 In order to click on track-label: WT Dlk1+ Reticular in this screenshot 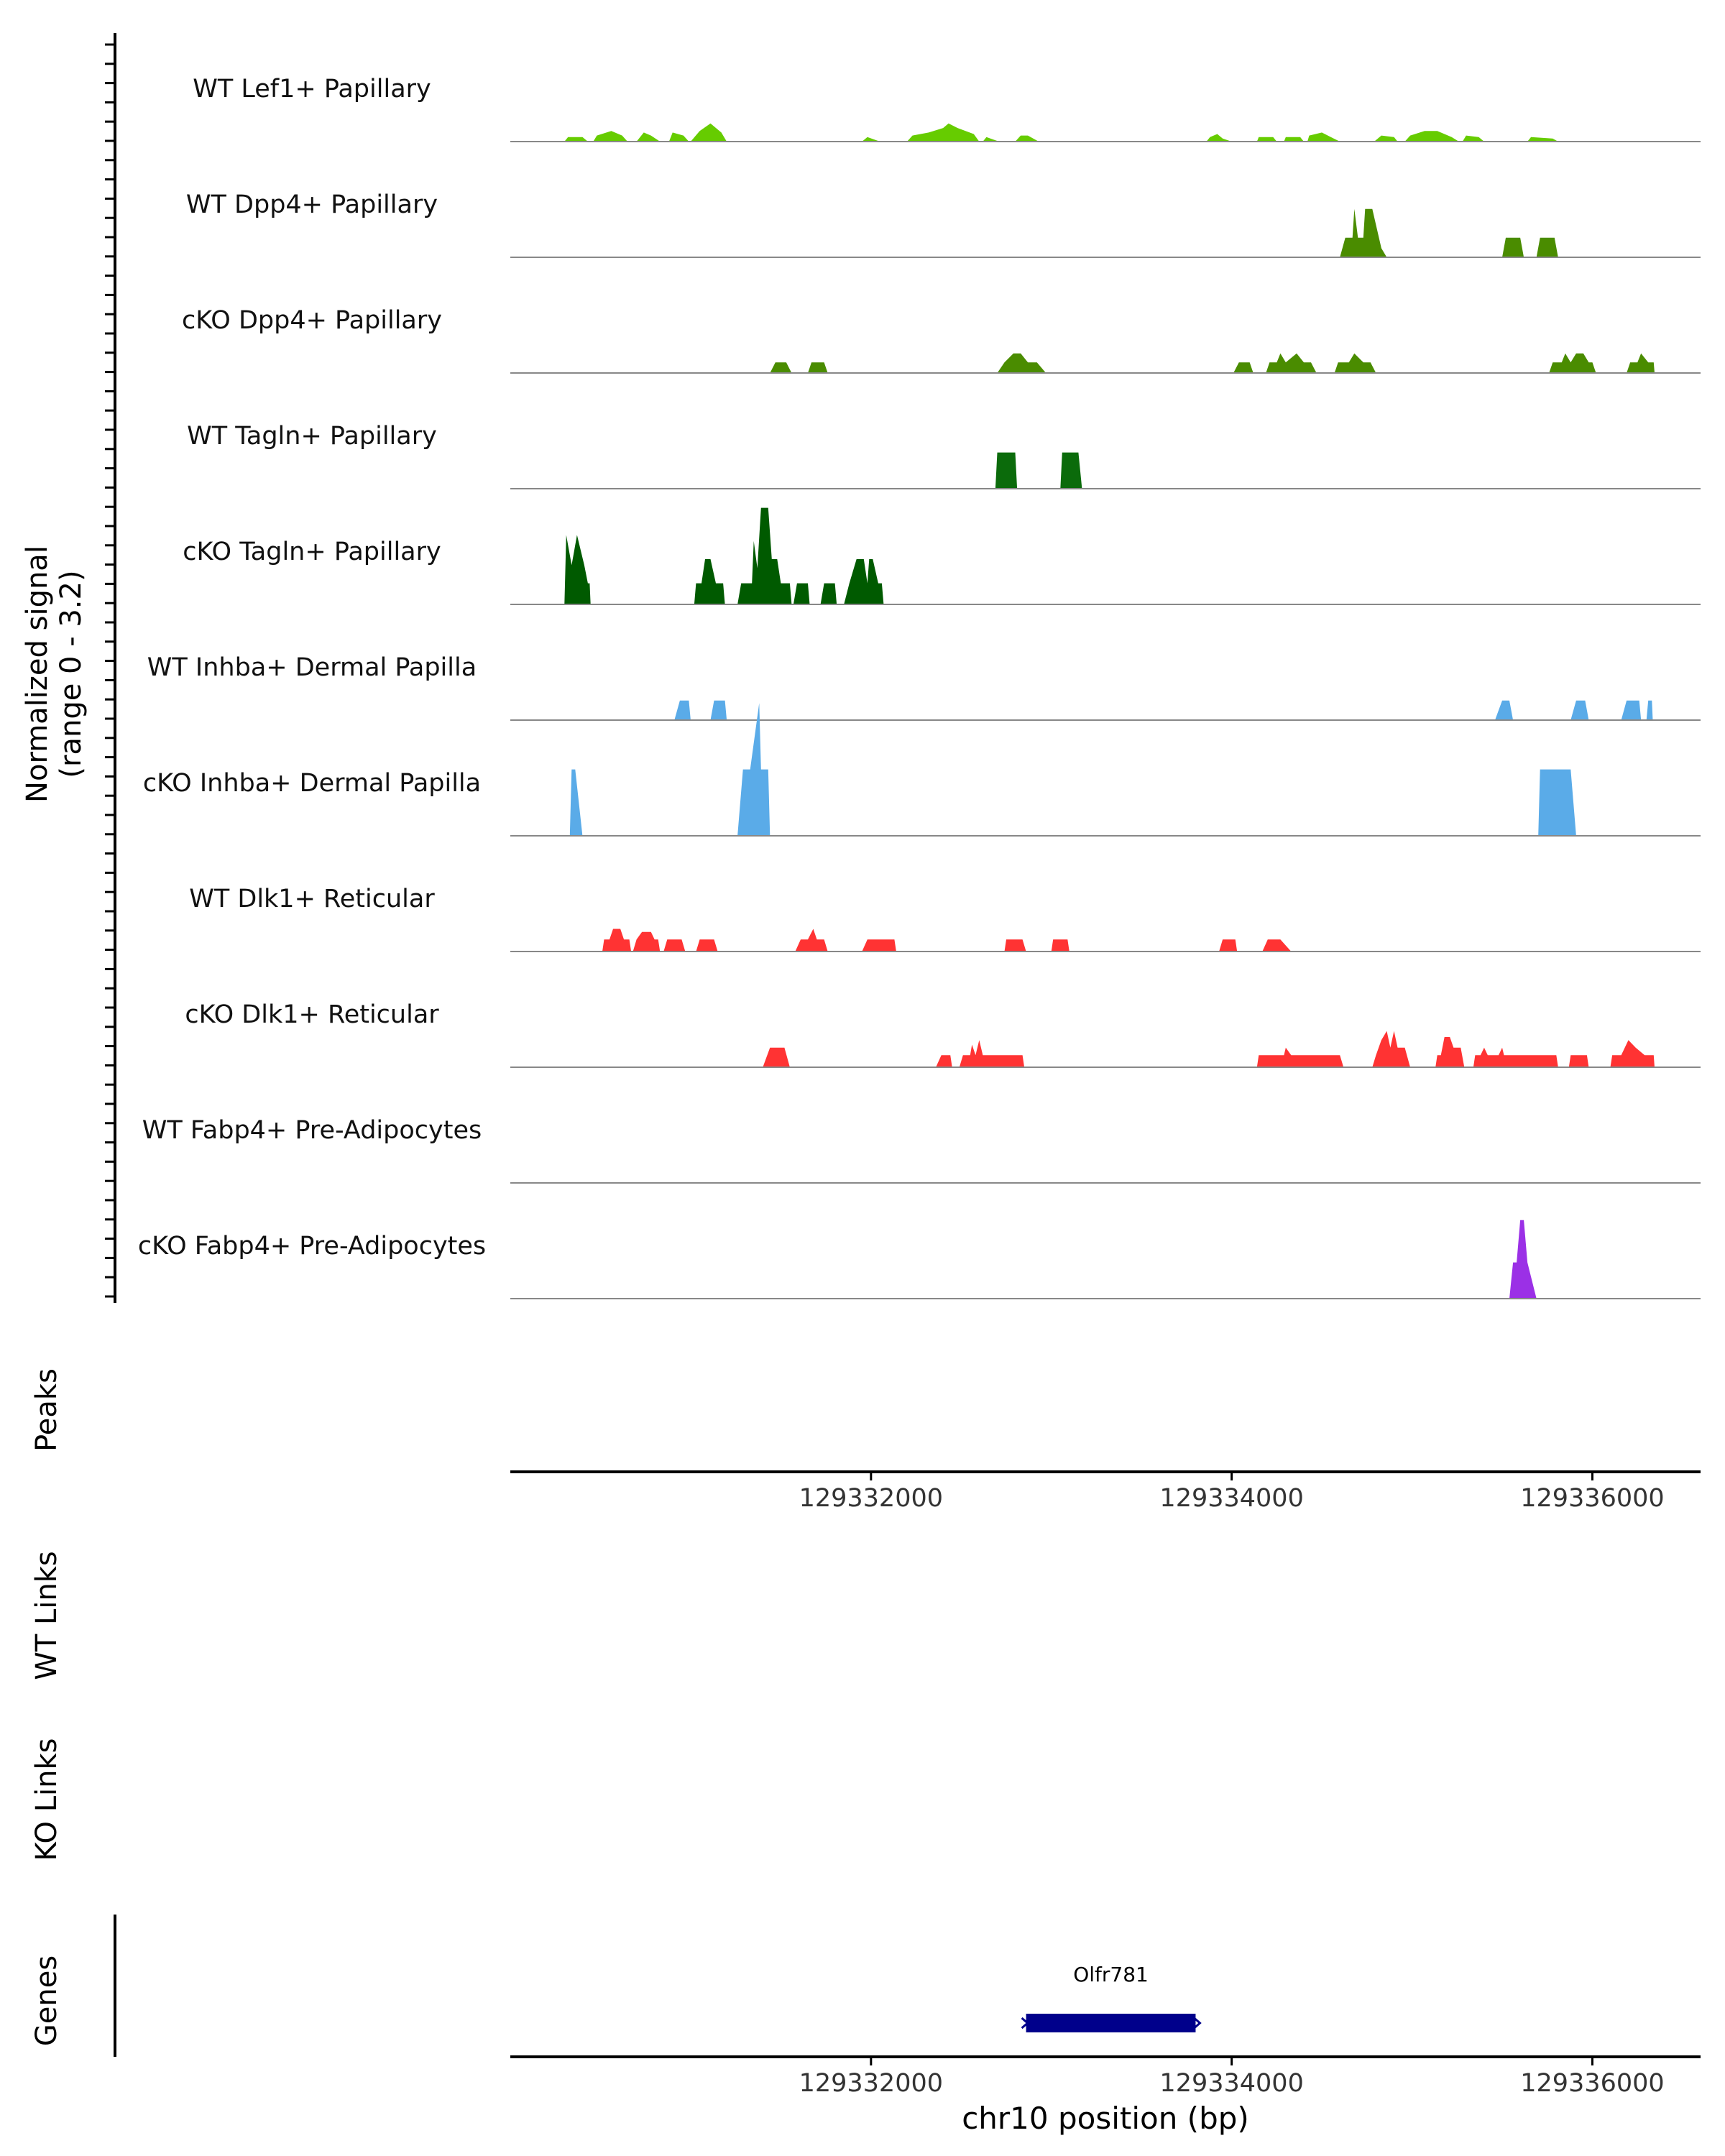, I will do `click(312, 899)`.